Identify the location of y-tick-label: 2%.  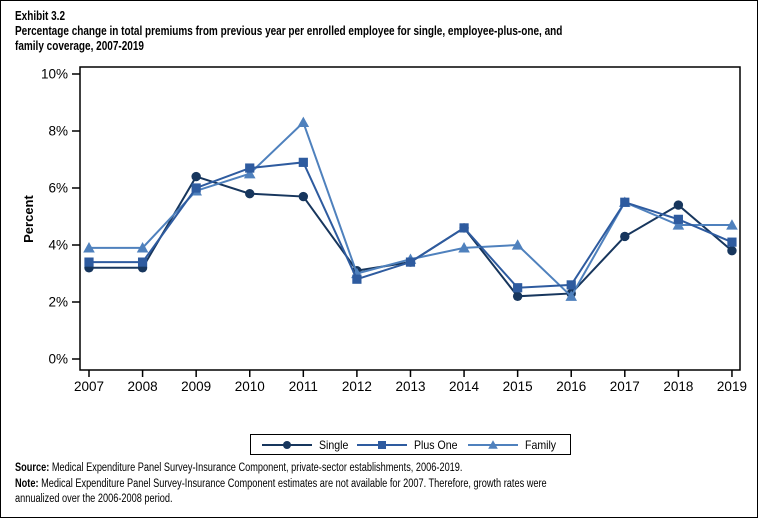
(58, 302).